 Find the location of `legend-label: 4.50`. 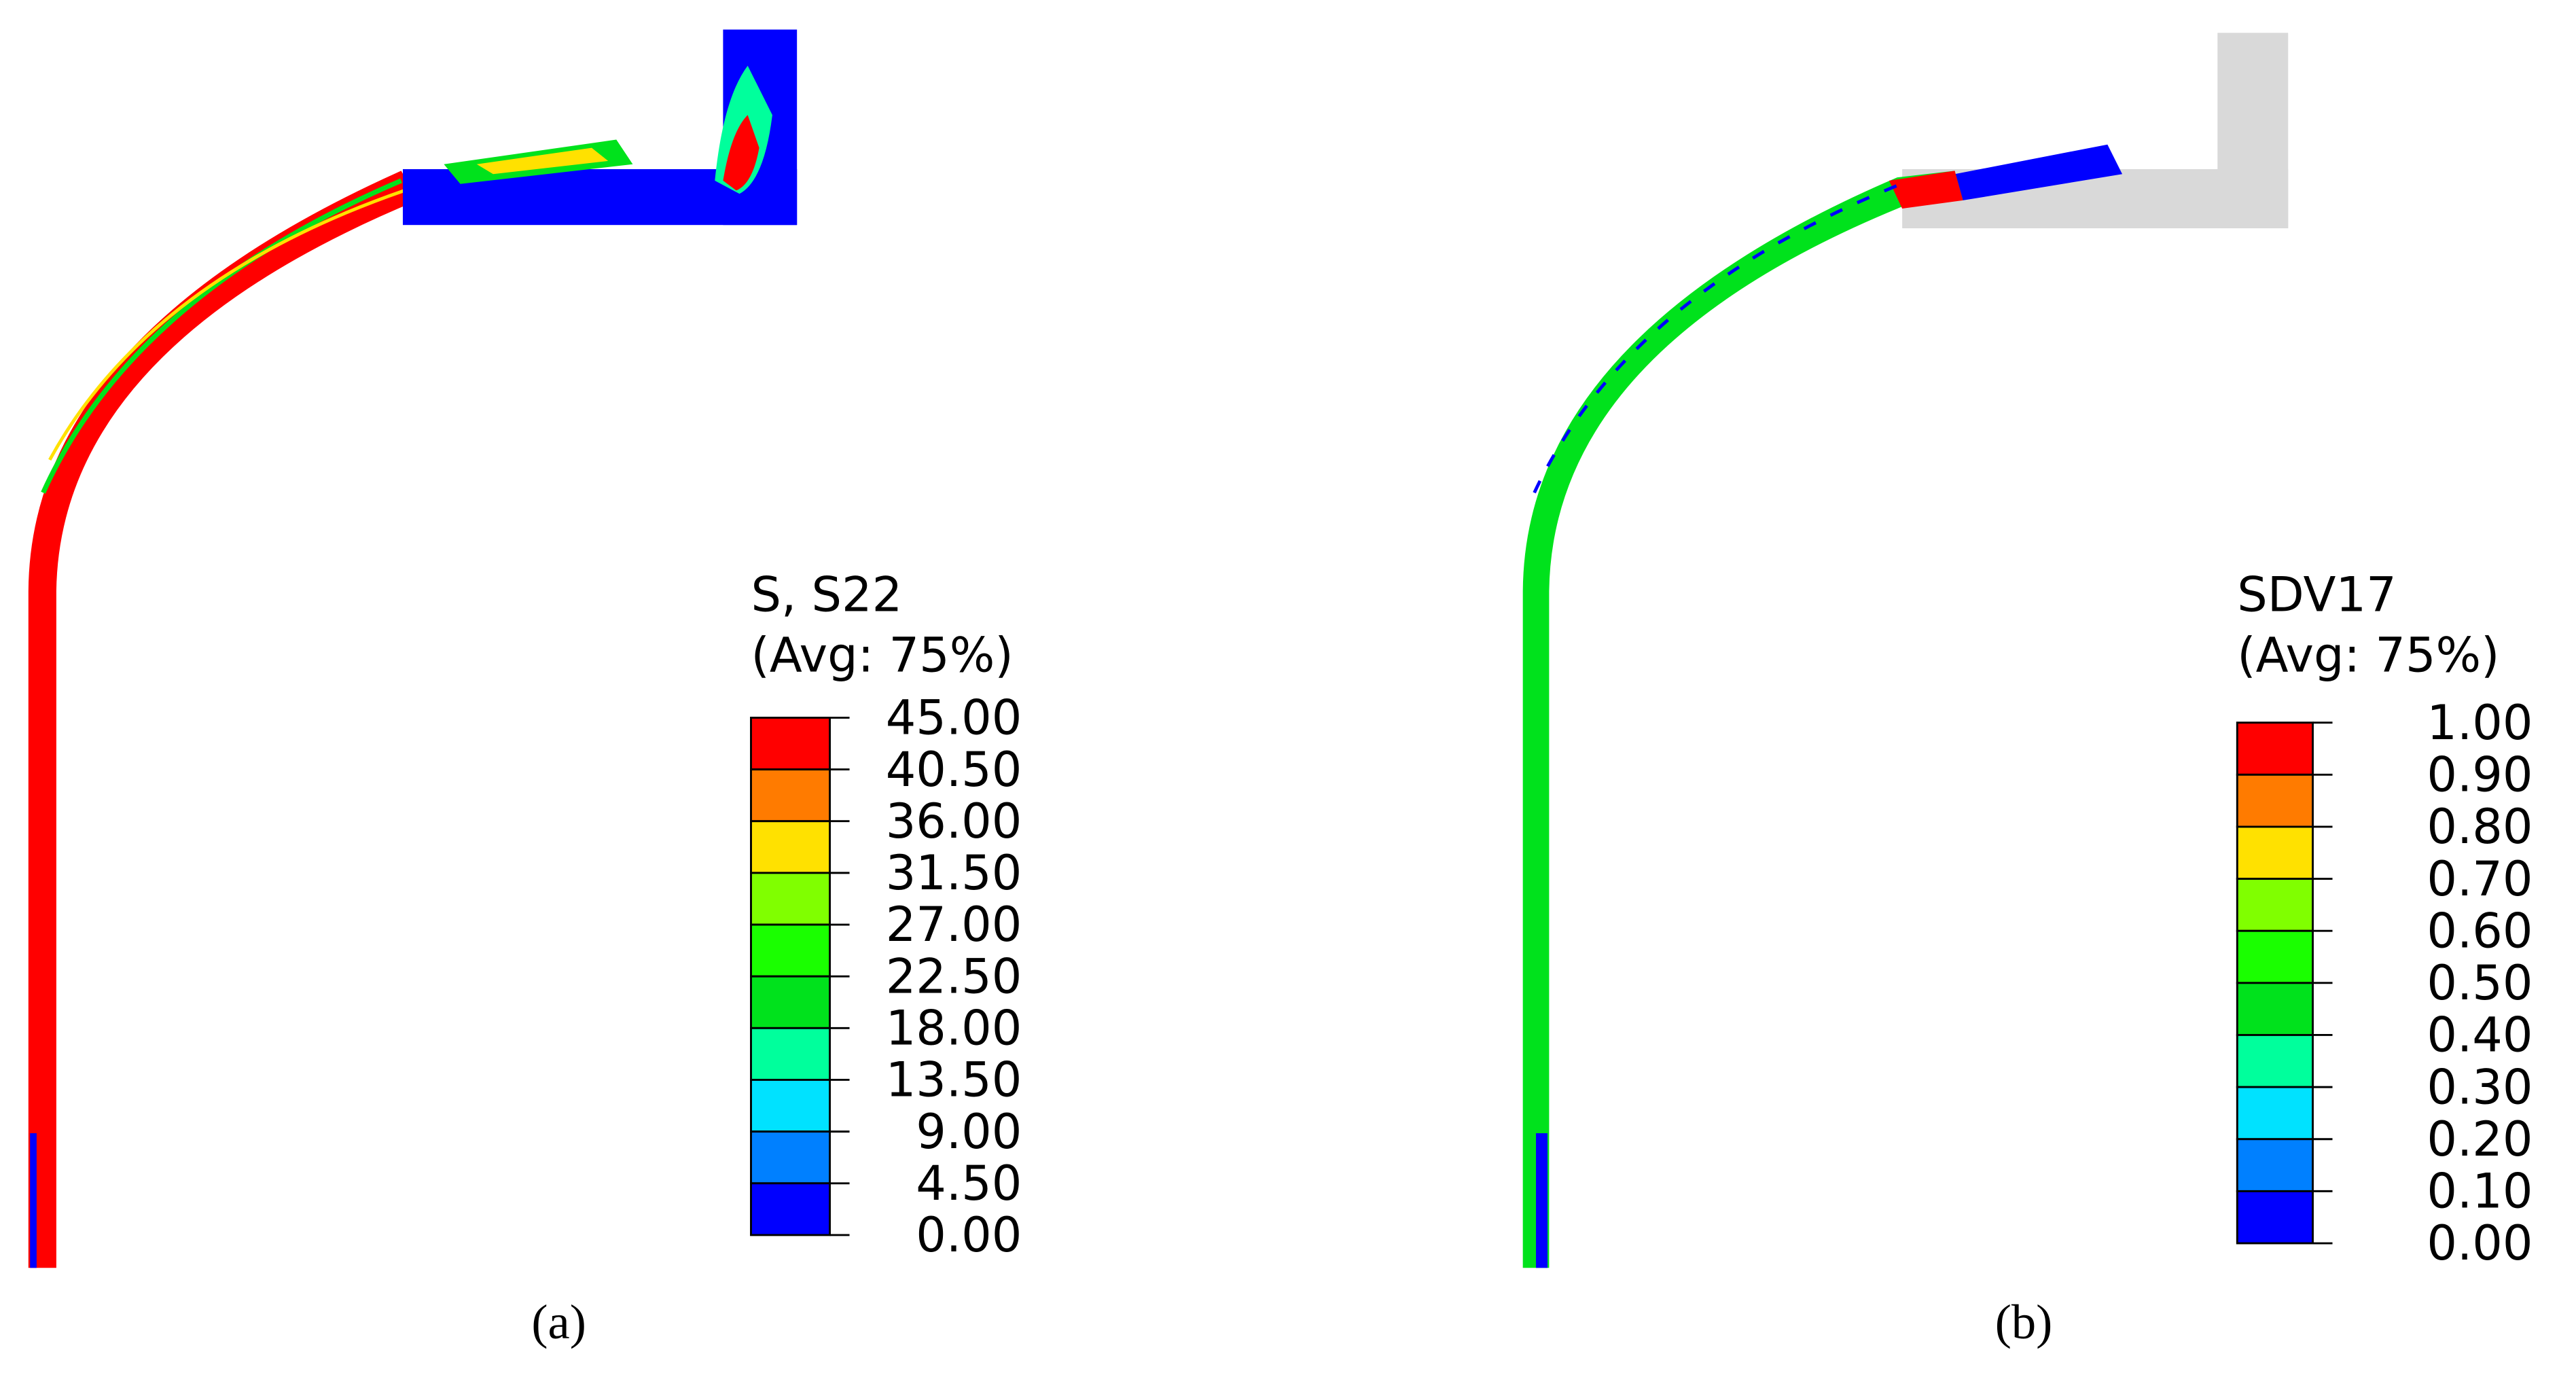

legend-label: 4.50 is located at coordinates (969, 1183).